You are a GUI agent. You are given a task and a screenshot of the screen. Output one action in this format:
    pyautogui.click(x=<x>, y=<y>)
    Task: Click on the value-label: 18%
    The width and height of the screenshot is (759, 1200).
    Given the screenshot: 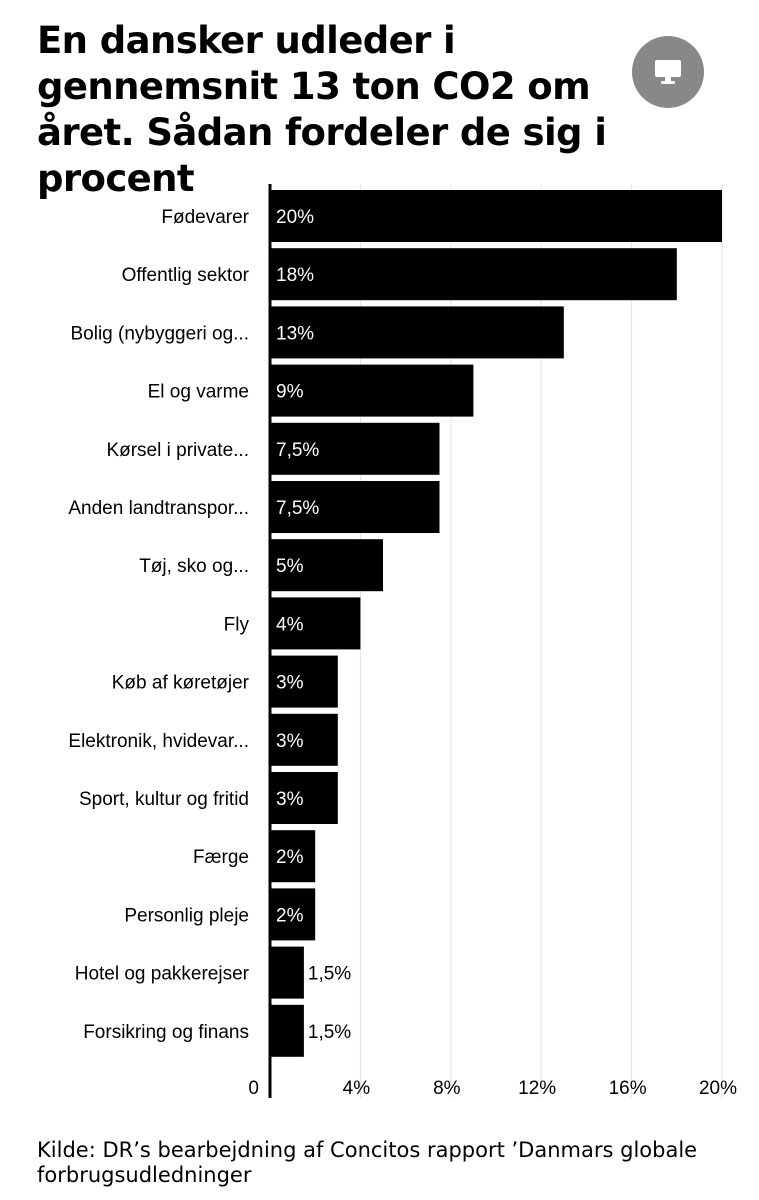 What is the action you would take?
    pyautogui.click(x=295, y=275)
    